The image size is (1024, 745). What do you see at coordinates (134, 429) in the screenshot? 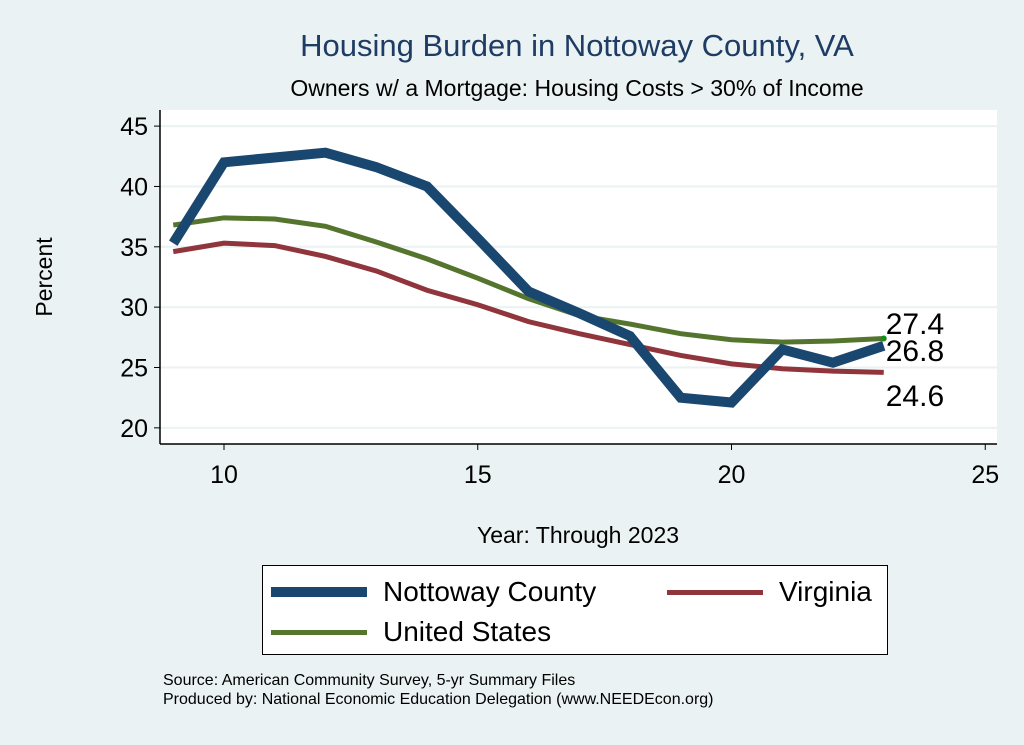
I see `y-tick-label: 20` at bounding box center [134, 429].